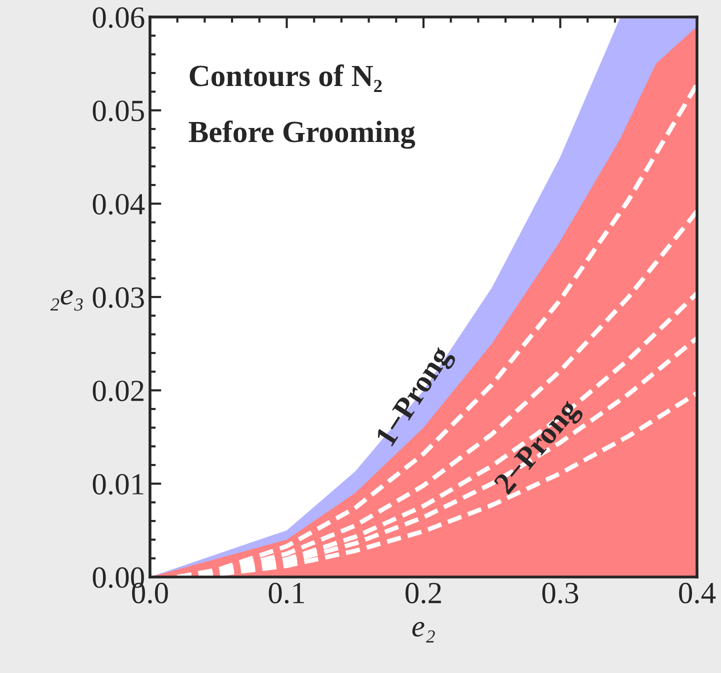  What do you see at coordinates (286, 78) in the screenshot?
I see `annotation: Contours of N₂` at bounding box center [286, 78].